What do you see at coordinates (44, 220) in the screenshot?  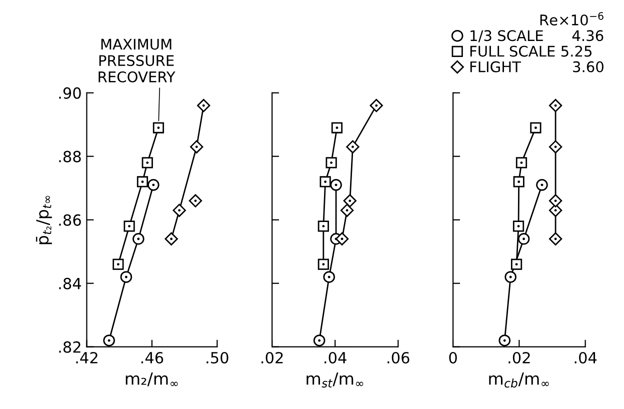 I see `y-axis-title: p̄$_{t₂}$/p$_{t∞}$` at bounding box center [44, 220].